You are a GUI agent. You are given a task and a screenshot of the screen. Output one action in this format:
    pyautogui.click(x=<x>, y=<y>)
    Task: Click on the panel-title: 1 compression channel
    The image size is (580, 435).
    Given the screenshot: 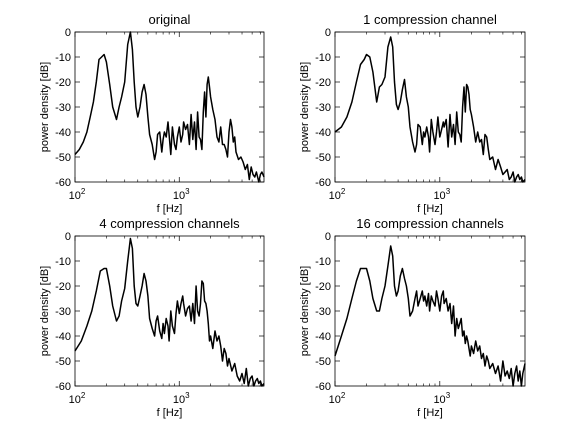 What is the action you would take?
    pyautogui.click(x=430, y=19)
    